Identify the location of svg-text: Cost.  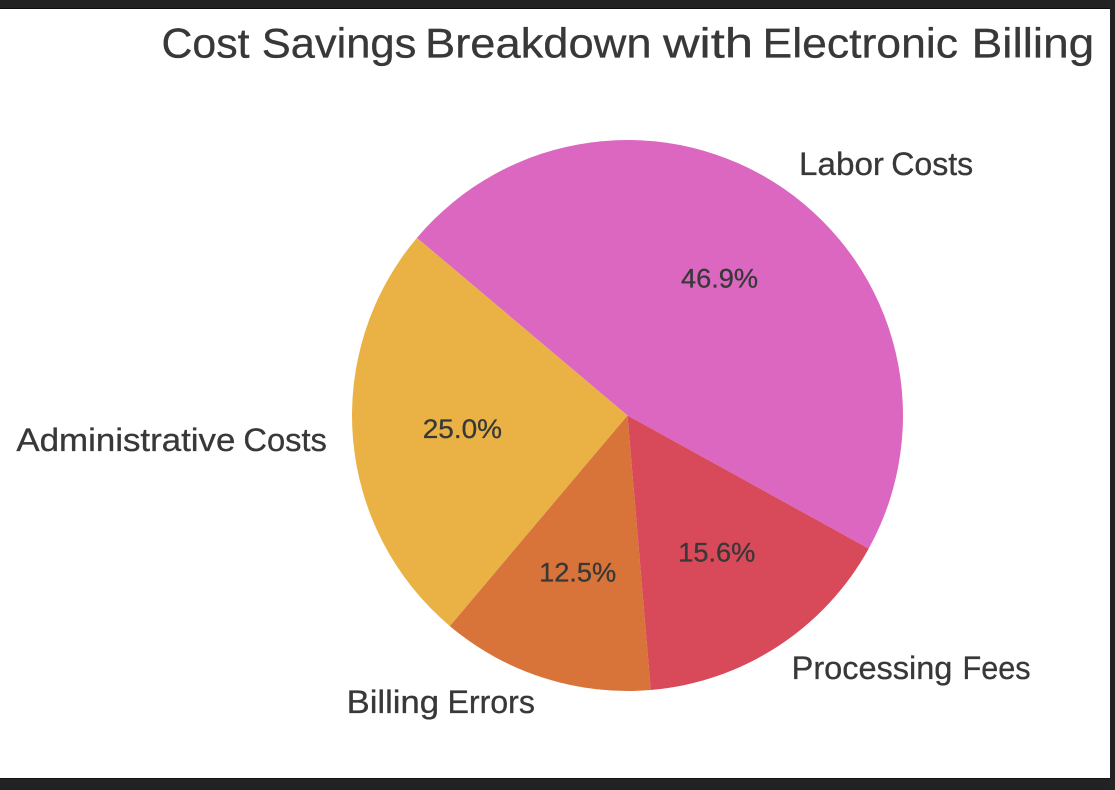
(206, 42).